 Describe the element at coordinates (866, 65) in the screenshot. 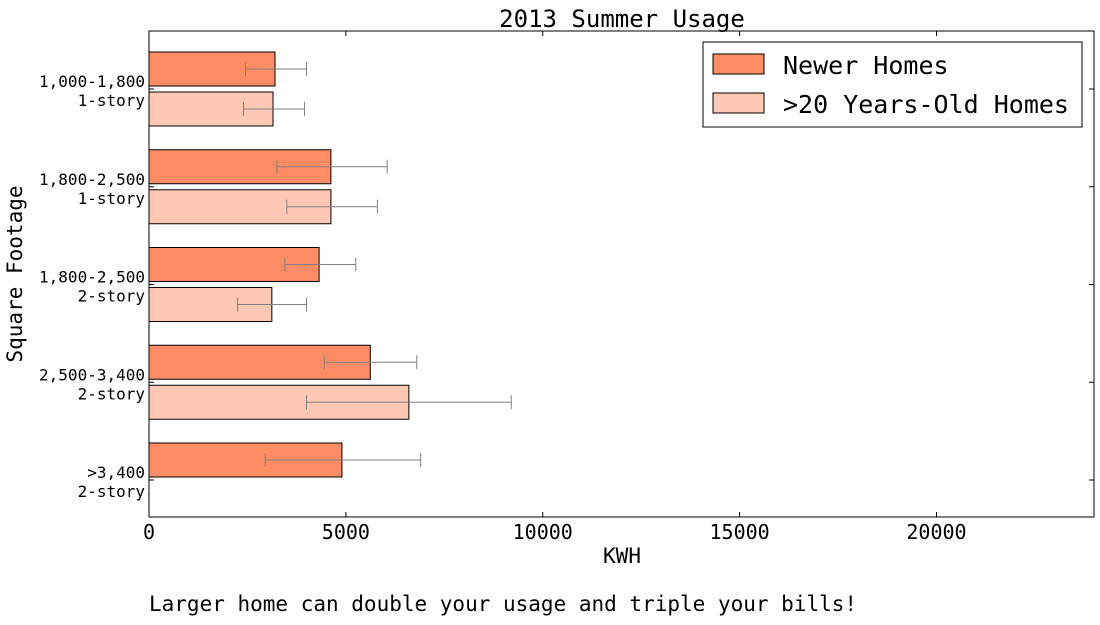

I see `legend-label-1: Newer Homes` at that location.